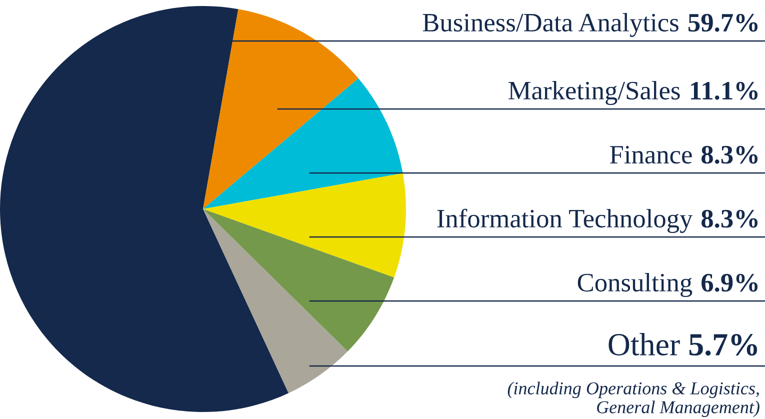  Describe the element at coordinates (723, 23) in the screenshot. I see `data-label: 59.7%` at that location.